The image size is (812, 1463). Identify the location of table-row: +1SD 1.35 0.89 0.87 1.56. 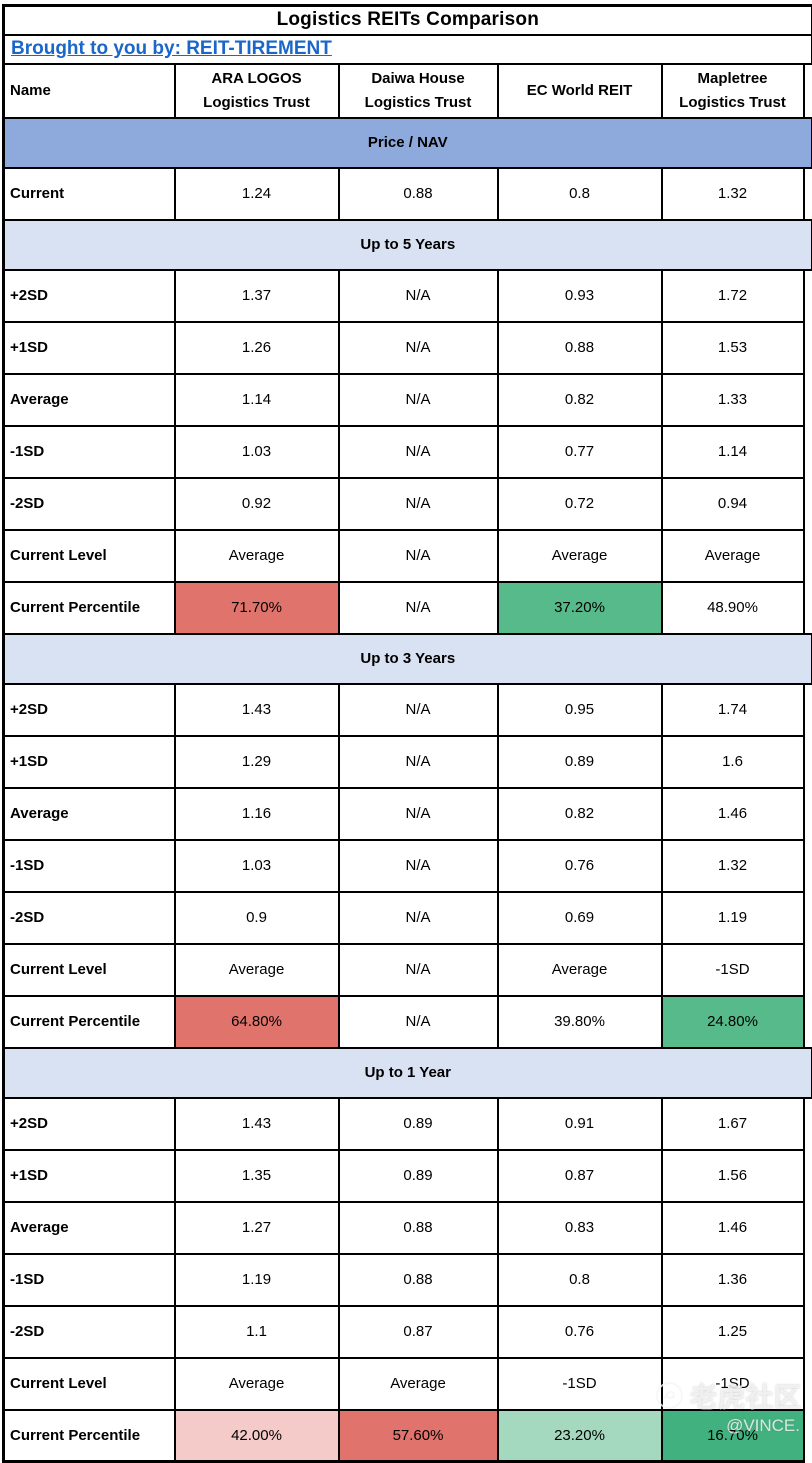
(407, 1175).